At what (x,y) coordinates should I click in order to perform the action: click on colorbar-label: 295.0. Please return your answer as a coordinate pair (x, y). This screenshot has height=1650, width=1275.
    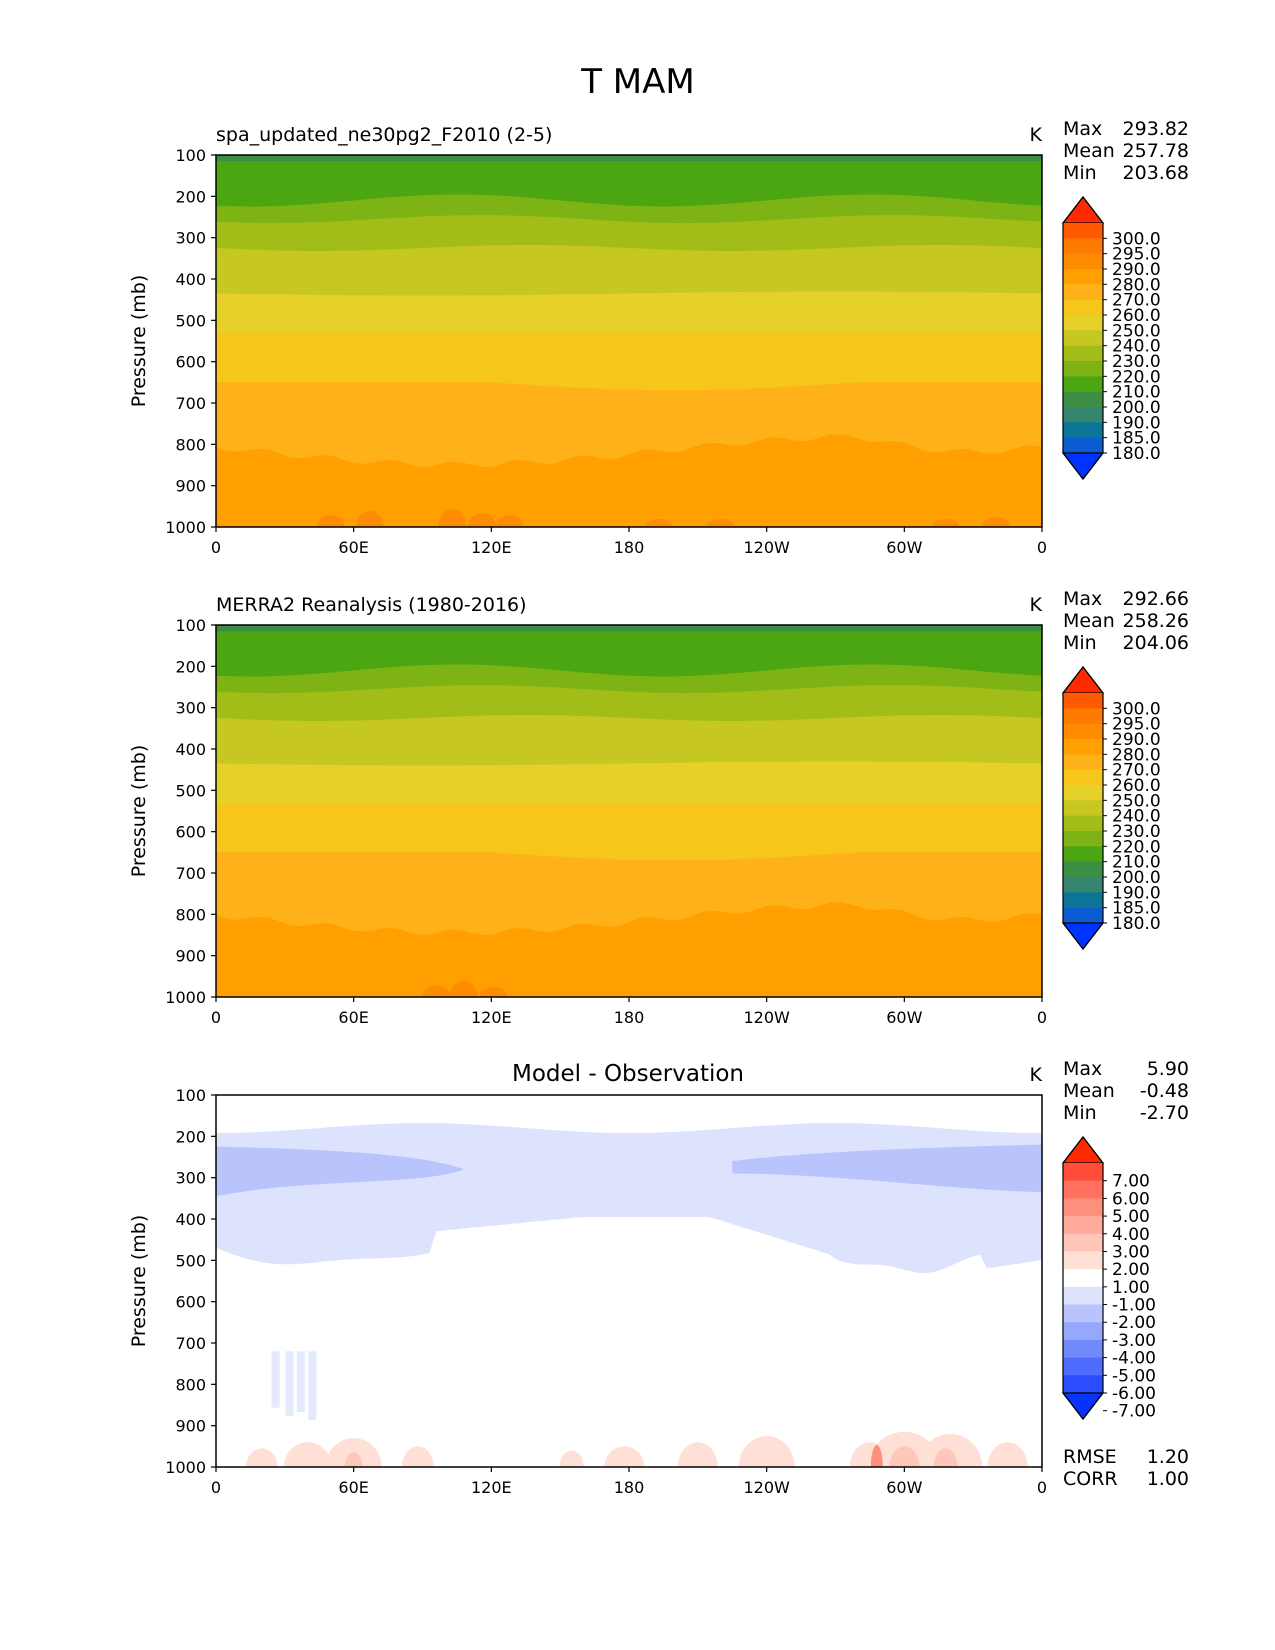
    Looking at the image, I should click on (1136, 255).